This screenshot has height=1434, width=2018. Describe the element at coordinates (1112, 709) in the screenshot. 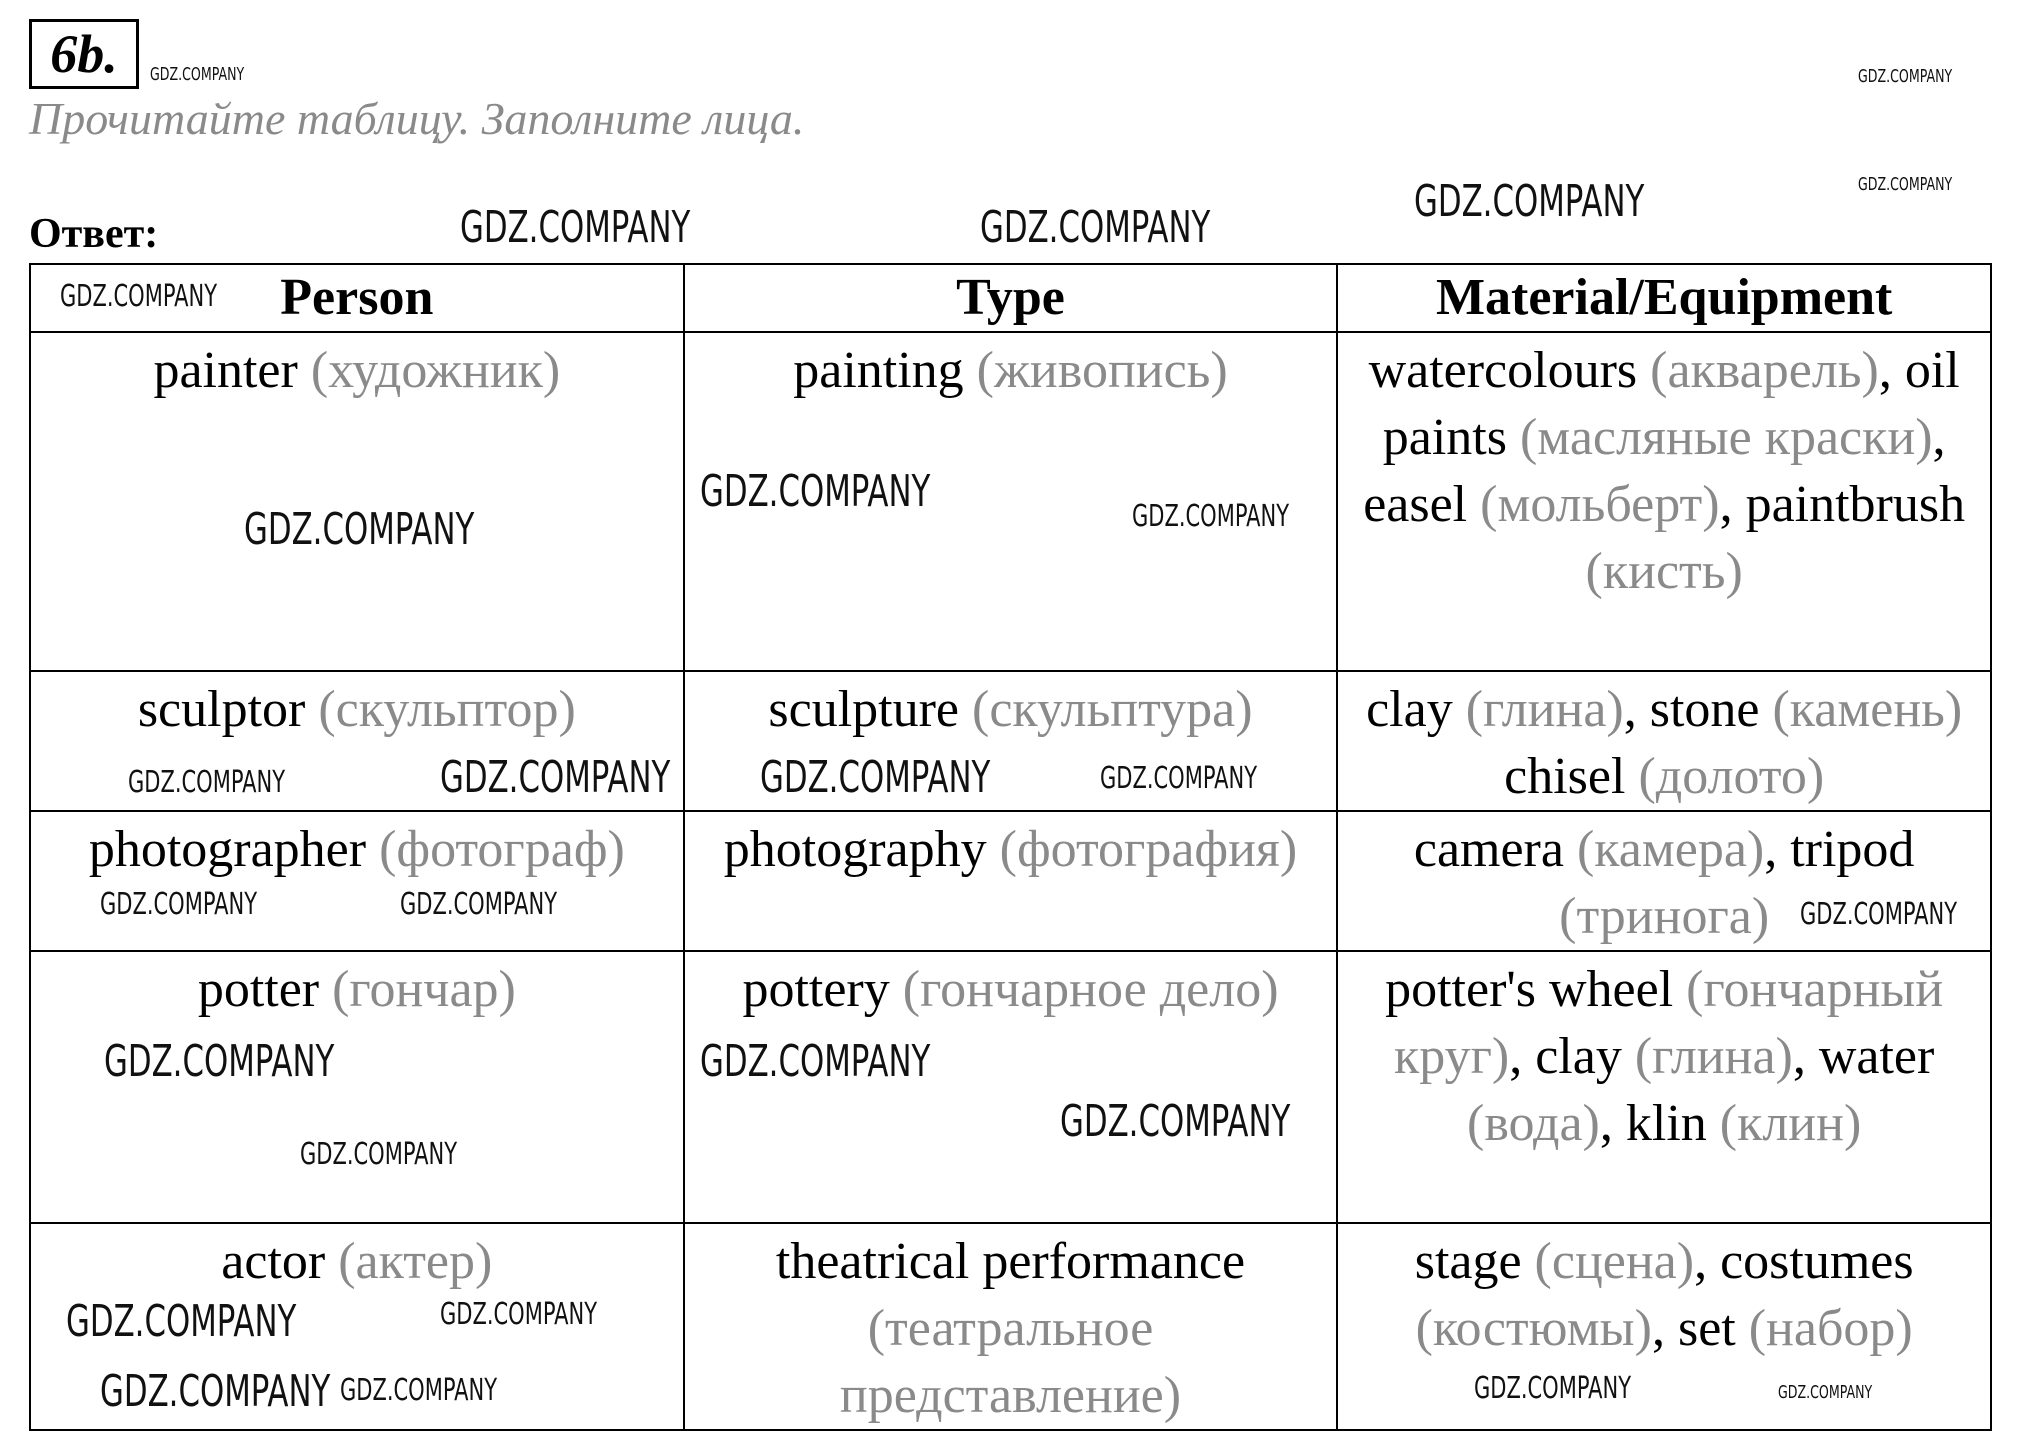

I see `translation-text: (скульптура)` at that location.